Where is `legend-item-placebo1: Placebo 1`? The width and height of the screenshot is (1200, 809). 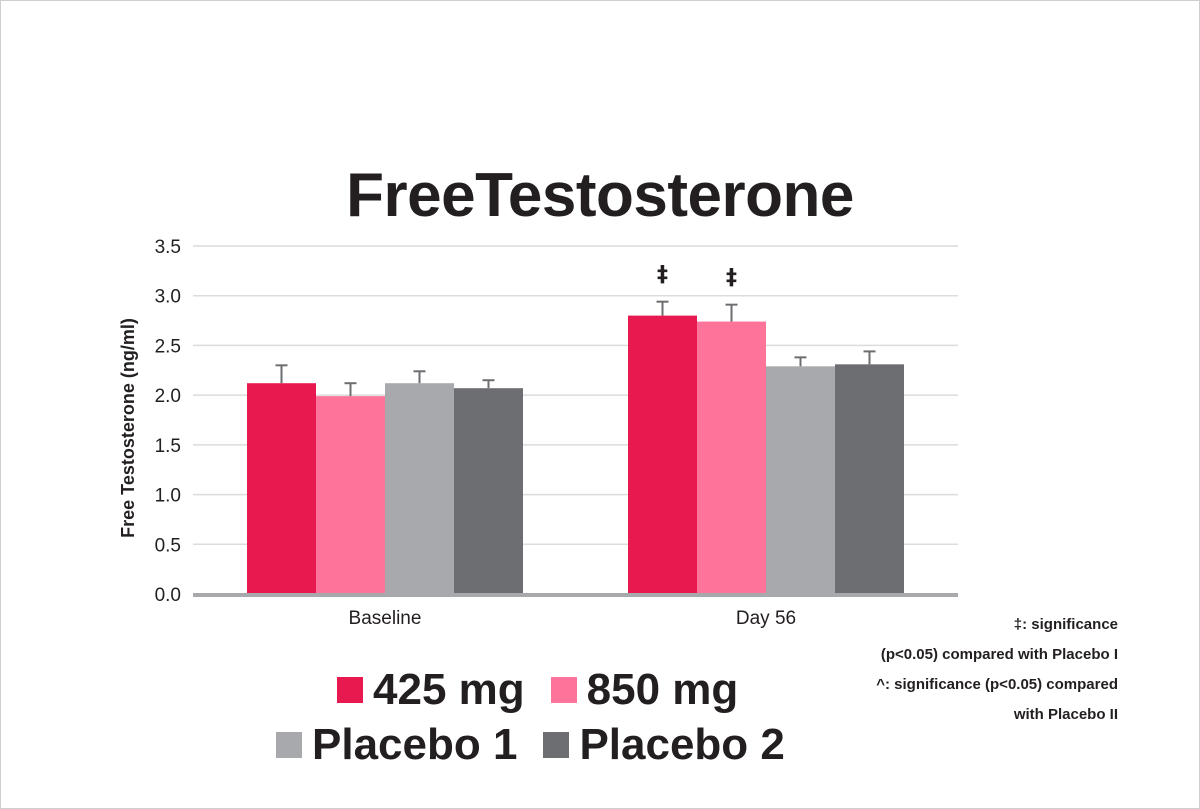 legend-item-placebo1: Placebo 1 is located at coordinates (396, 745).